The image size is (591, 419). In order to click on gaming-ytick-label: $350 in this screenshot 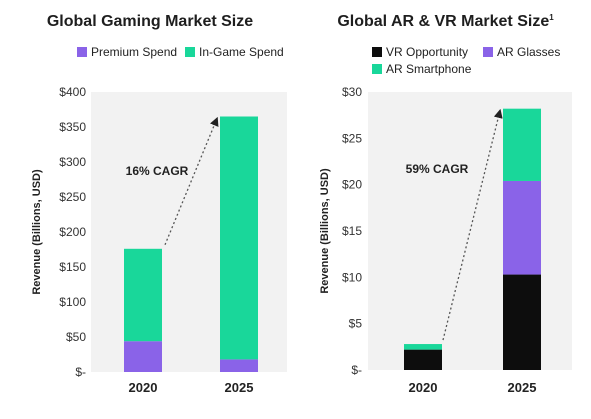, I will do `click(72, 127)`.